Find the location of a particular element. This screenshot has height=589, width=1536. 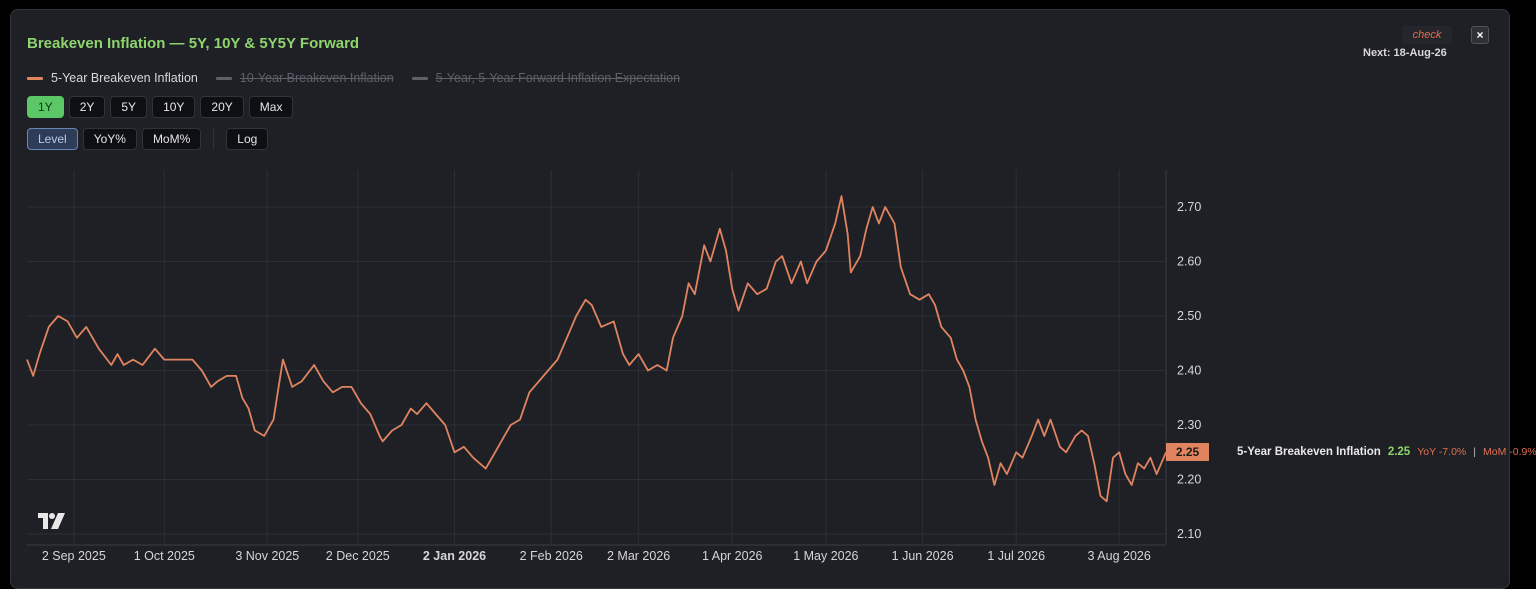

y-tick-label: 2.60 is located at coordinates (1189, 262).